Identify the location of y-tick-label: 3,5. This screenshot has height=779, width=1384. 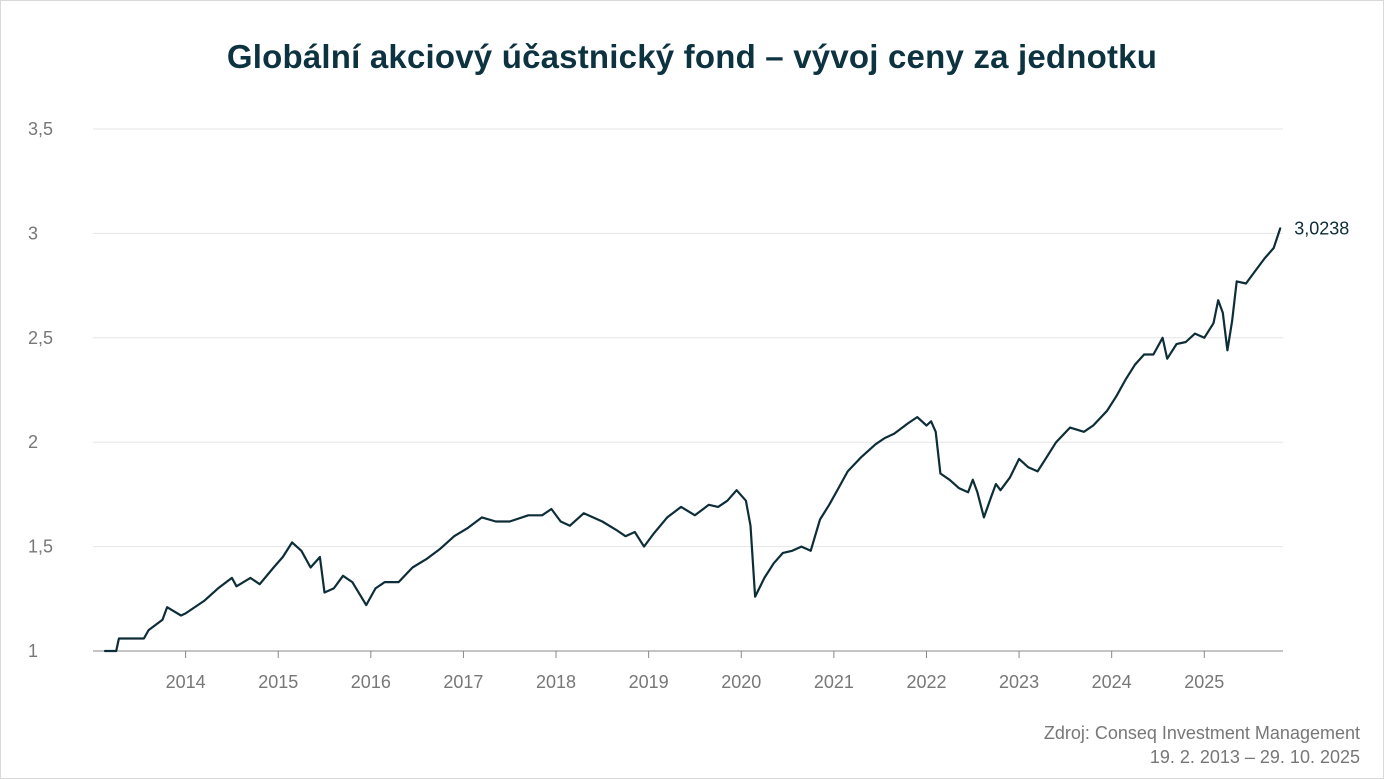
(40, 129).